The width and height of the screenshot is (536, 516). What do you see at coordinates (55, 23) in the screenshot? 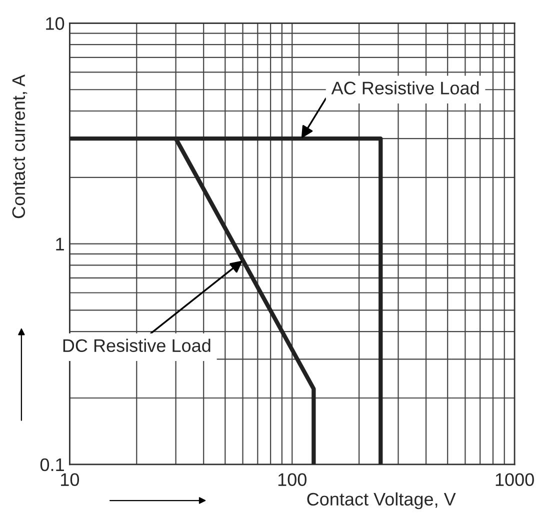
I see `y-tick-label: 10` at bounding box center [55, 23].